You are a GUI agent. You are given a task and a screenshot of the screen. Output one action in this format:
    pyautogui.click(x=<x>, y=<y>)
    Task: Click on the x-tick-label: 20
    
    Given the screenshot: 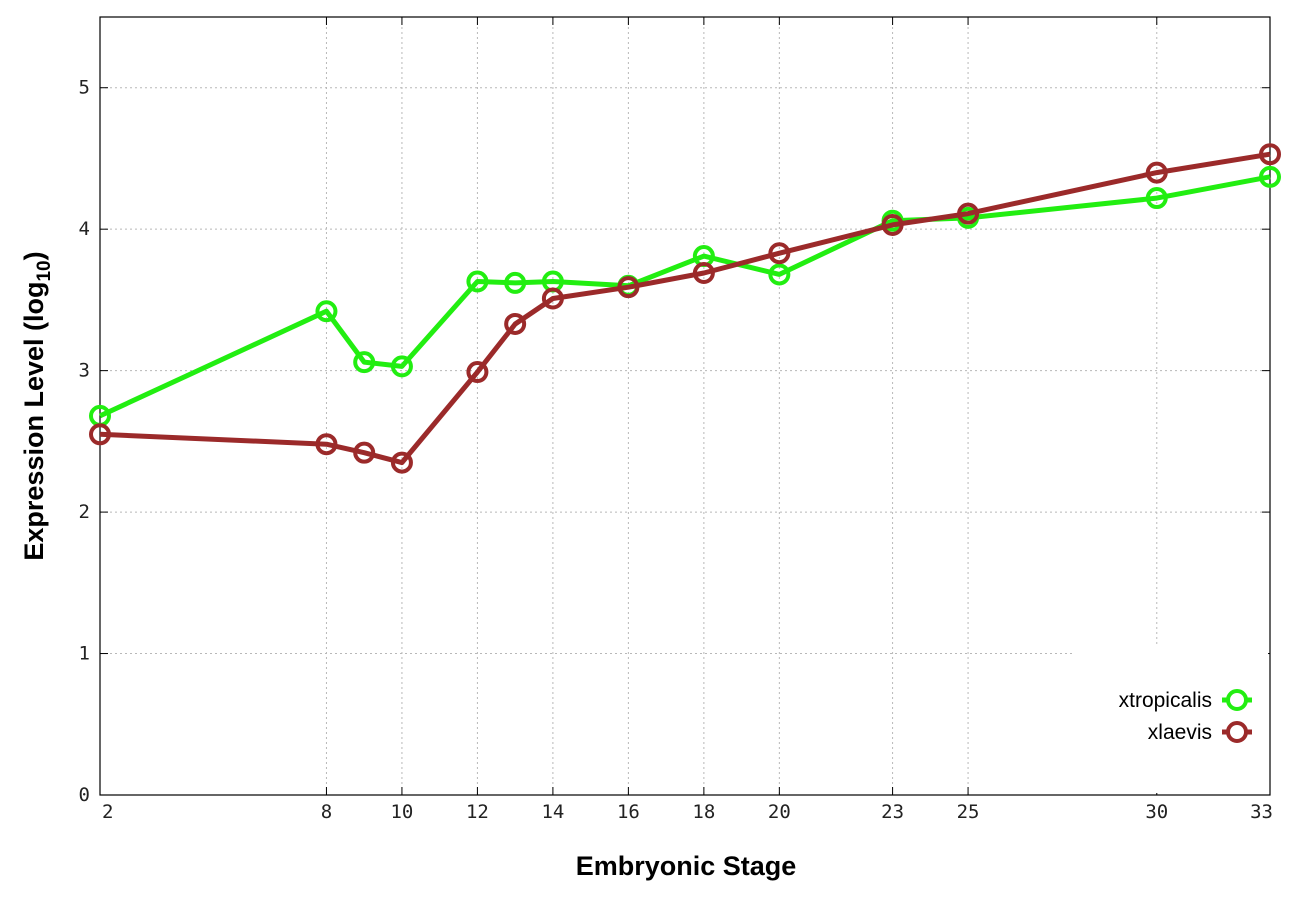 What is the action you would take?
    pyautogui.click(x=779, y=812)
    